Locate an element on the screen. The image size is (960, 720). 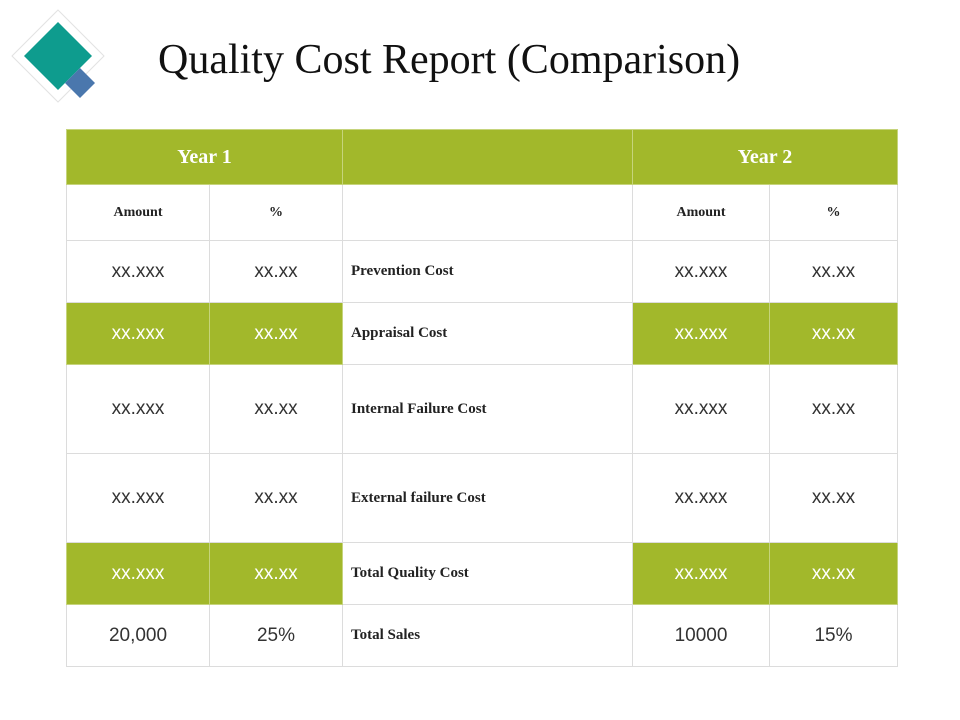
year1-amount-cell: 20,000 is located at coordinates (138, 635).